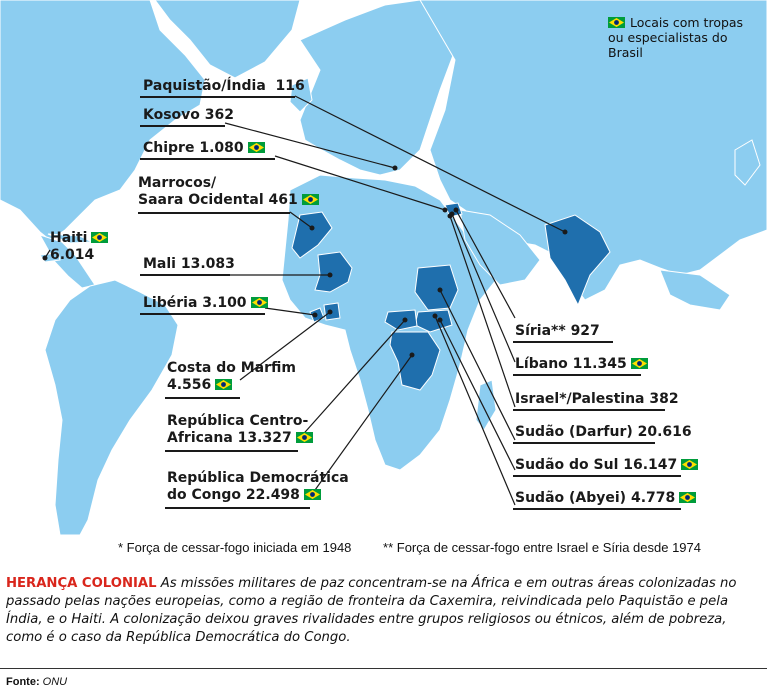  Describe the element at coordinates (383, 668) in the screenshot. I see `divider` at that location.